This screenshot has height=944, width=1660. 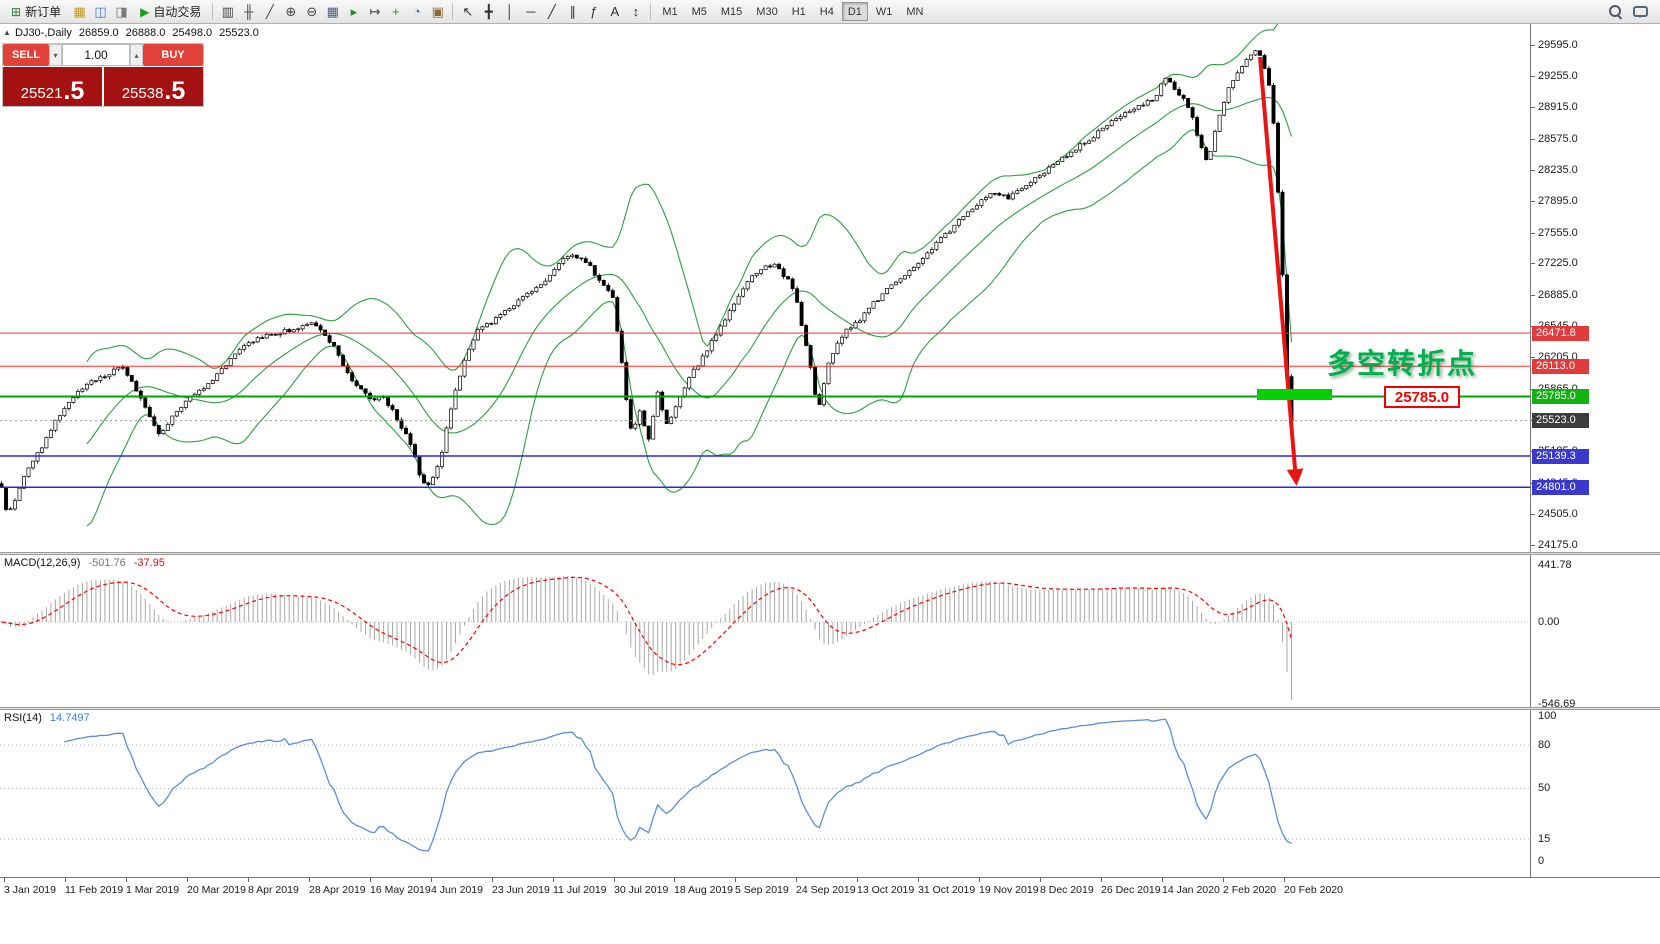 I want to click on price-axis-label: 28915.0, so click(x=1558, y=107).